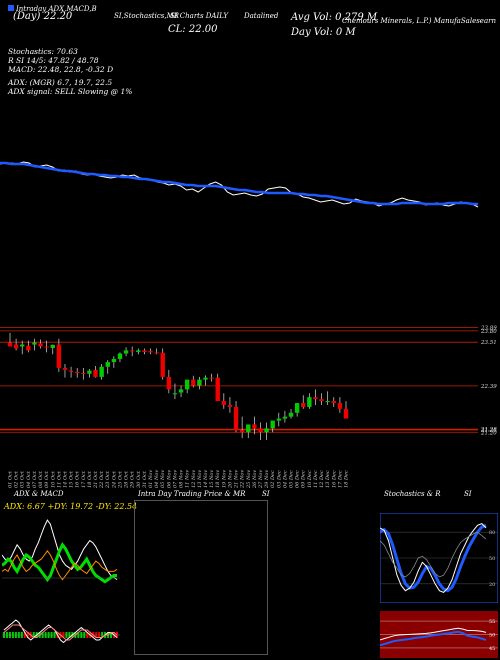  I want to click on adx-svg, so click(61, 551).